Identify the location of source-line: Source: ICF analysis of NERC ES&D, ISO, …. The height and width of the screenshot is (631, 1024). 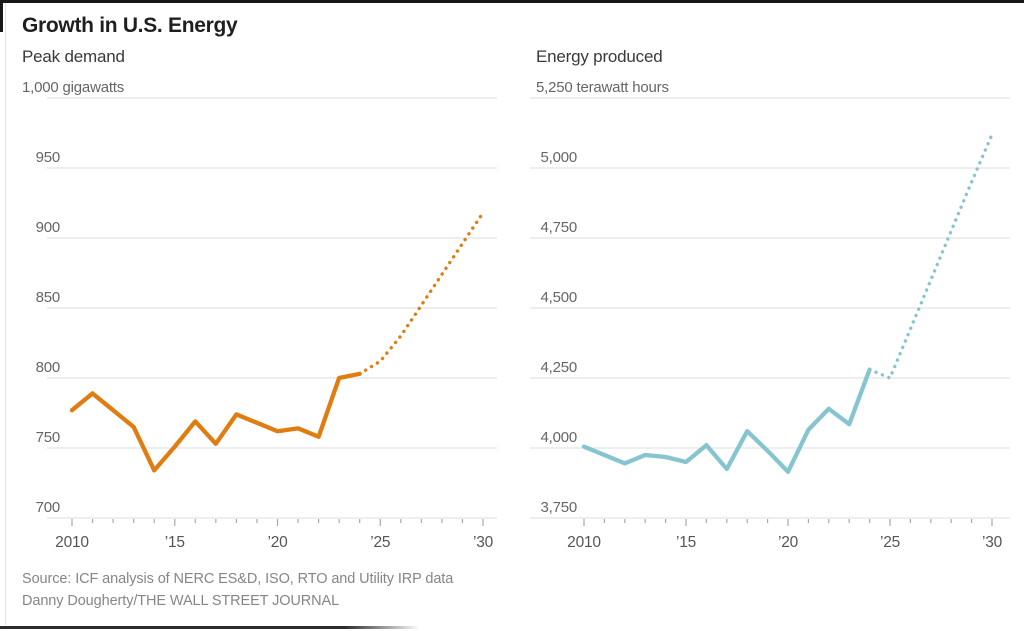
(238, 579).